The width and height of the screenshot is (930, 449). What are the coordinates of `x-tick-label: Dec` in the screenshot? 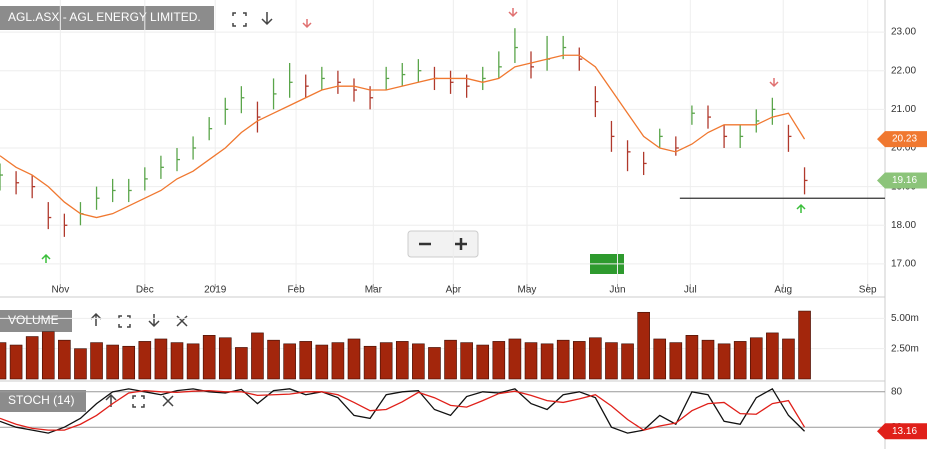 It's located at (145, 290).